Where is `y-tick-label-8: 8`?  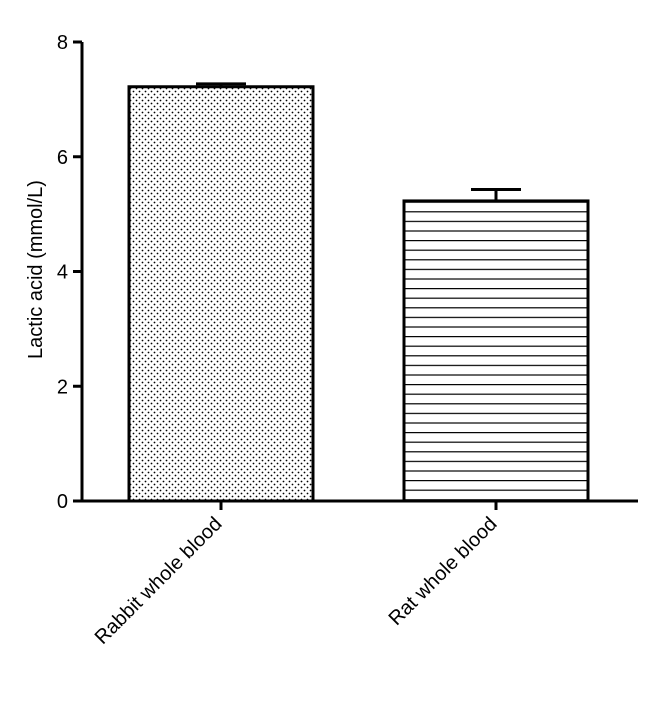
y-tick-label-8: 8 is located at coordinates (62, 43).